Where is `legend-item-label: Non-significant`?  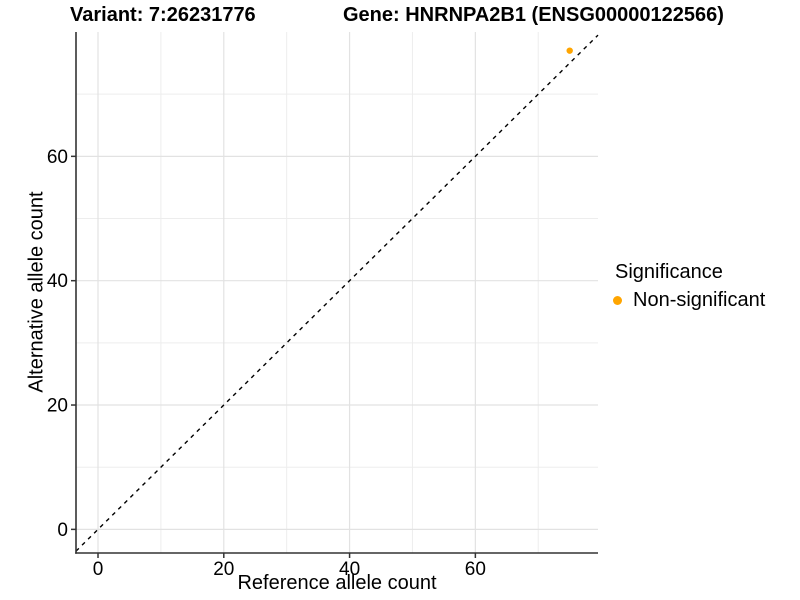 legend-item-label: Non-significant is located at coordinates (699, 299).